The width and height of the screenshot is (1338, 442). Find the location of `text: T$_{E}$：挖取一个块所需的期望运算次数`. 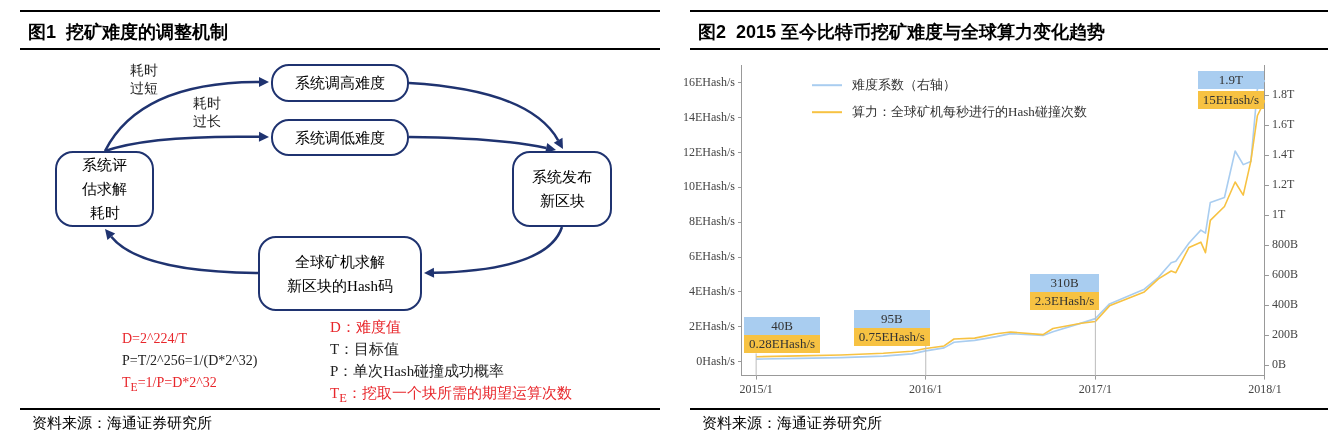

text: T$_{E}$：挖取一个块所需的期望运算次数 is located at coordinates (451, 395).